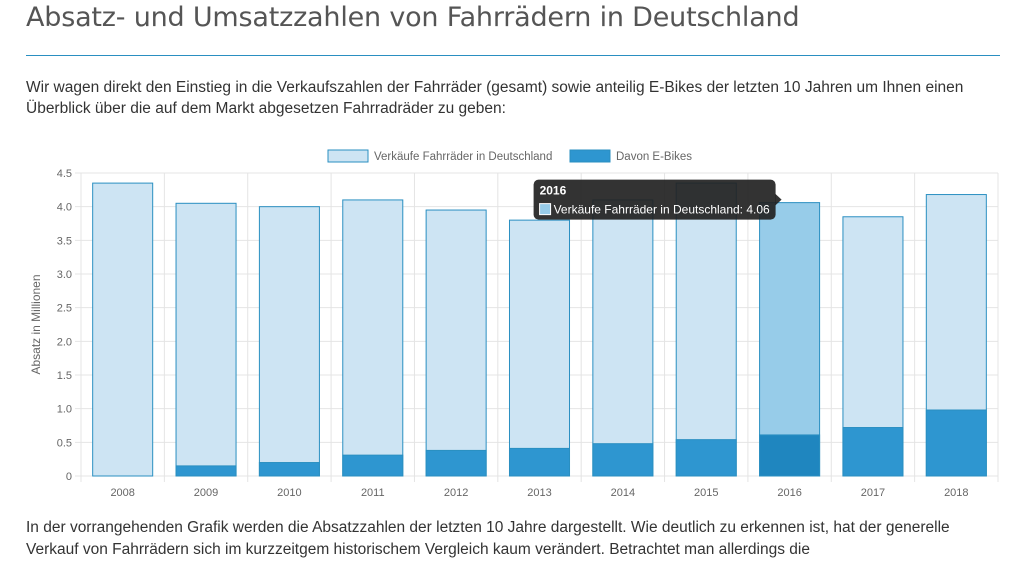  What do you see at coordinates (64, 208) in the screenshot?
I see `y-tick-label: 4.0` at bounding box center [64, 208].